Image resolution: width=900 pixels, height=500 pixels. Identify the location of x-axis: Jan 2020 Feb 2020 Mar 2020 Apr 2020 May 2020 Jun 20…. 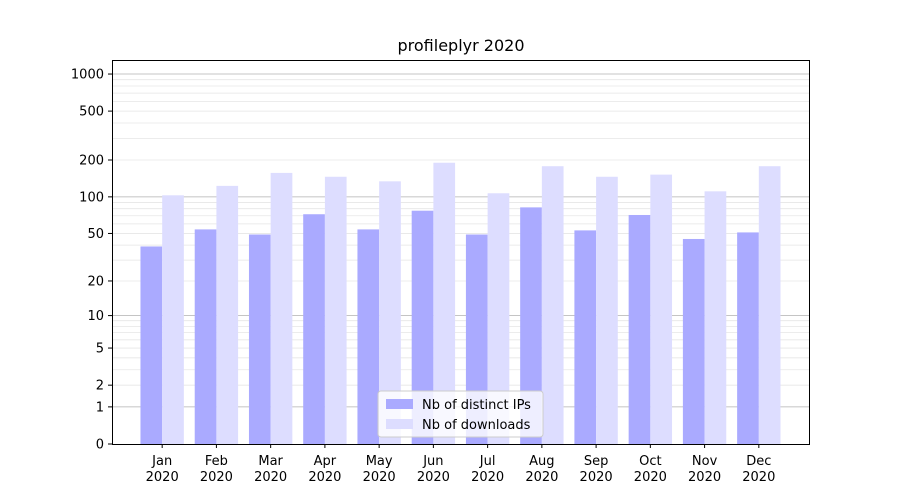
(460, 464).